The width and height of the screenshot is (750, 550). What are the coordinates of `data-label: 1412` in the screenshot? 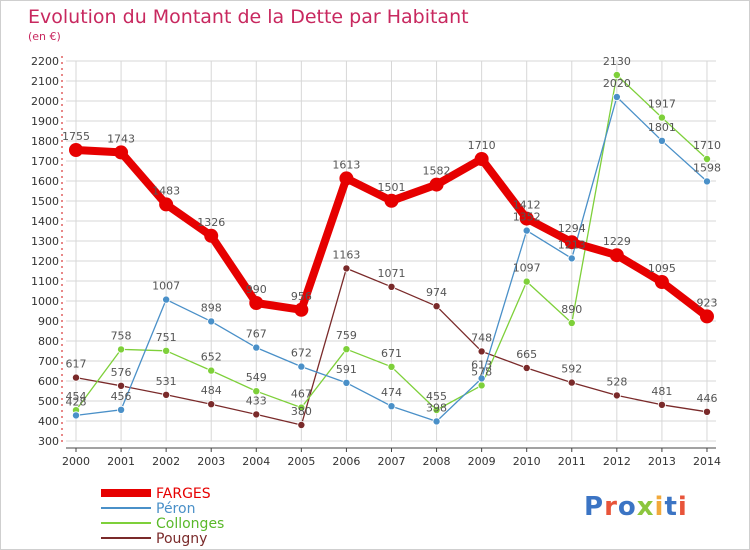 It's located at (527, 205).